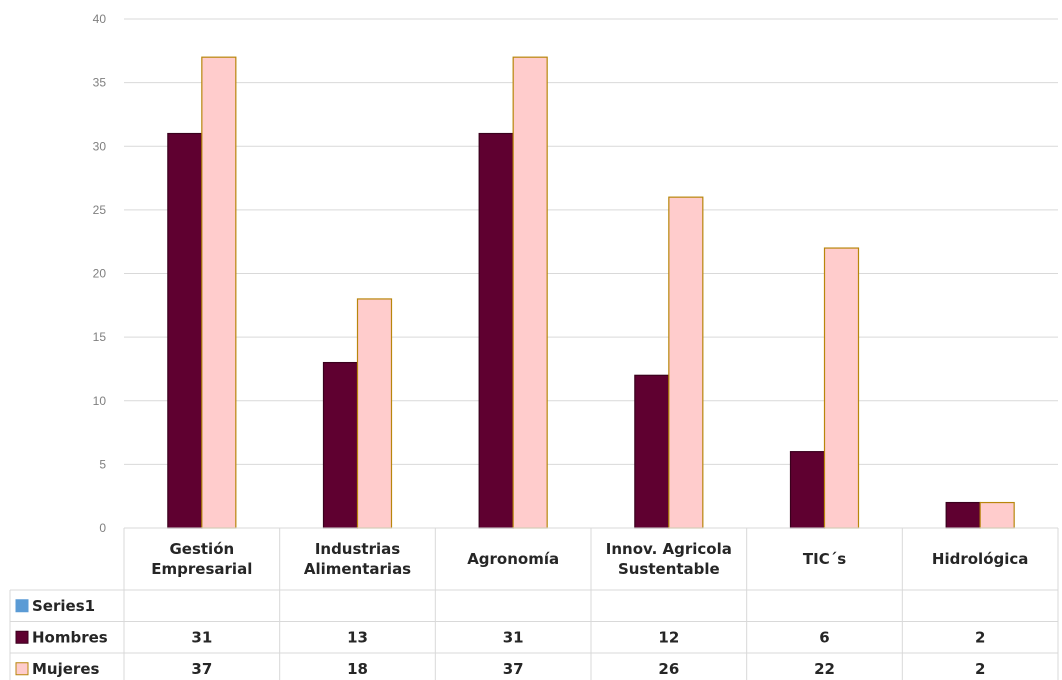  What do you see at coordinates (980, 559) in the screenshot?
I see `category-label: Hidrológica` at bounding box center [980, 559].